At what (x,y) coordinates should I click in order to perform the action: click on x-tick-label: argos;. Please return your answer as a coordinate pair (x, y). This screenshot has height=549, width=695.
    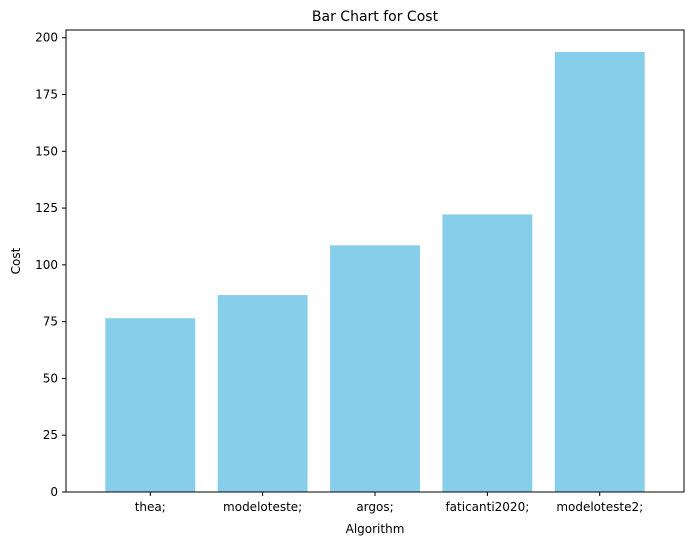
    Looking at the image, I should click on (374, 507).